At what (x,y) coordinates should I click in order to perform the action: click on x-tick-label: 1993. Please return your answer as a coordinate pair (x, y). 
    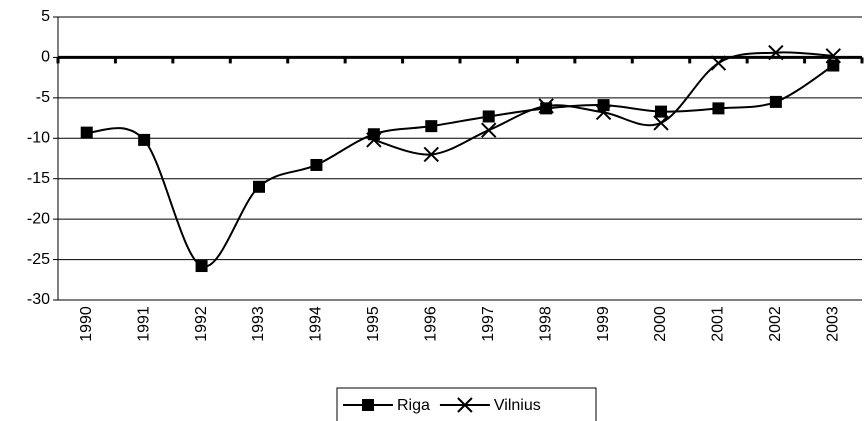
    Looking at the image, I should click on (258, 324).